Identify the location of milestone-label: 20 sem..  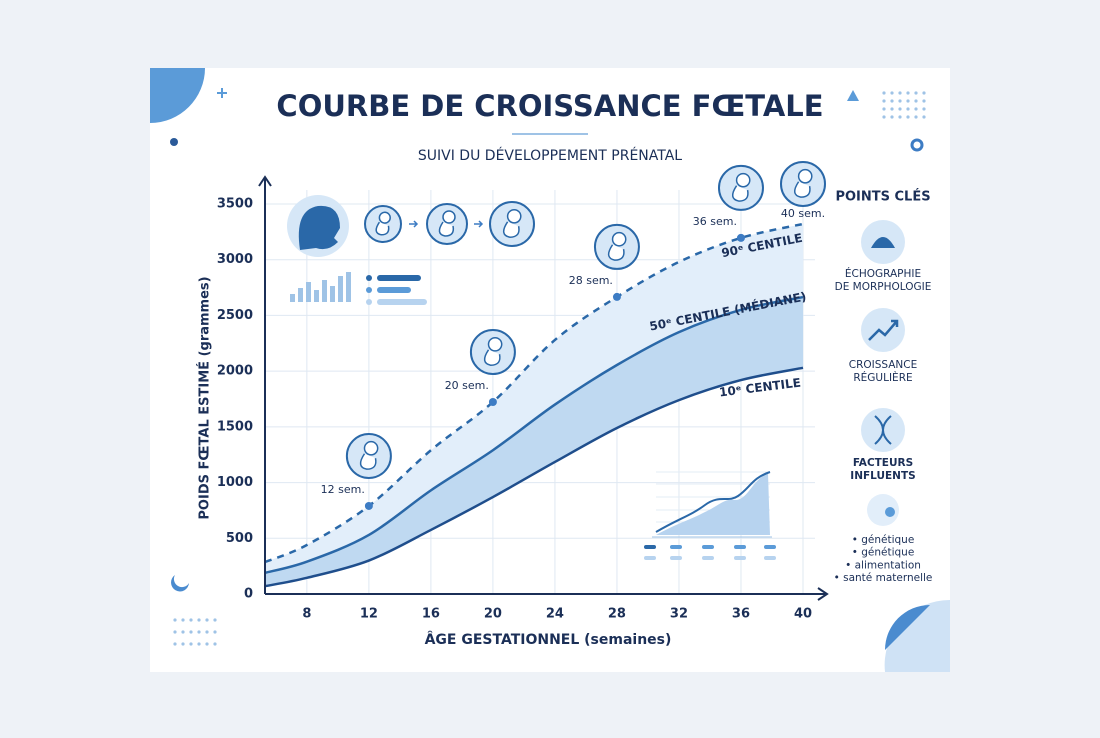
(467, 385).